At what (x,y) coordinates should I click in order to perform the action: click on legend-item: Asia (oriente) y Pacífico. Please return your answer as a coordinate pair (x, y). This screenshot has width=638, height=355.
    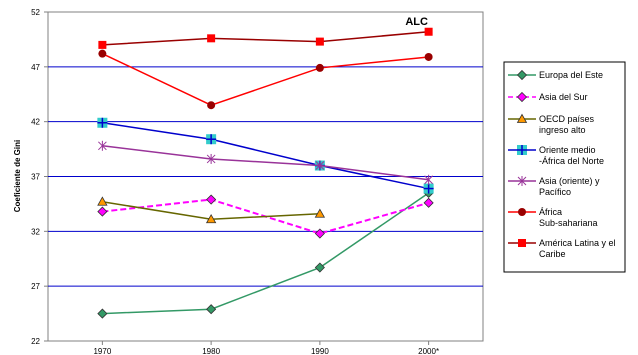
    Looking at the image, I should click on (554, 186).